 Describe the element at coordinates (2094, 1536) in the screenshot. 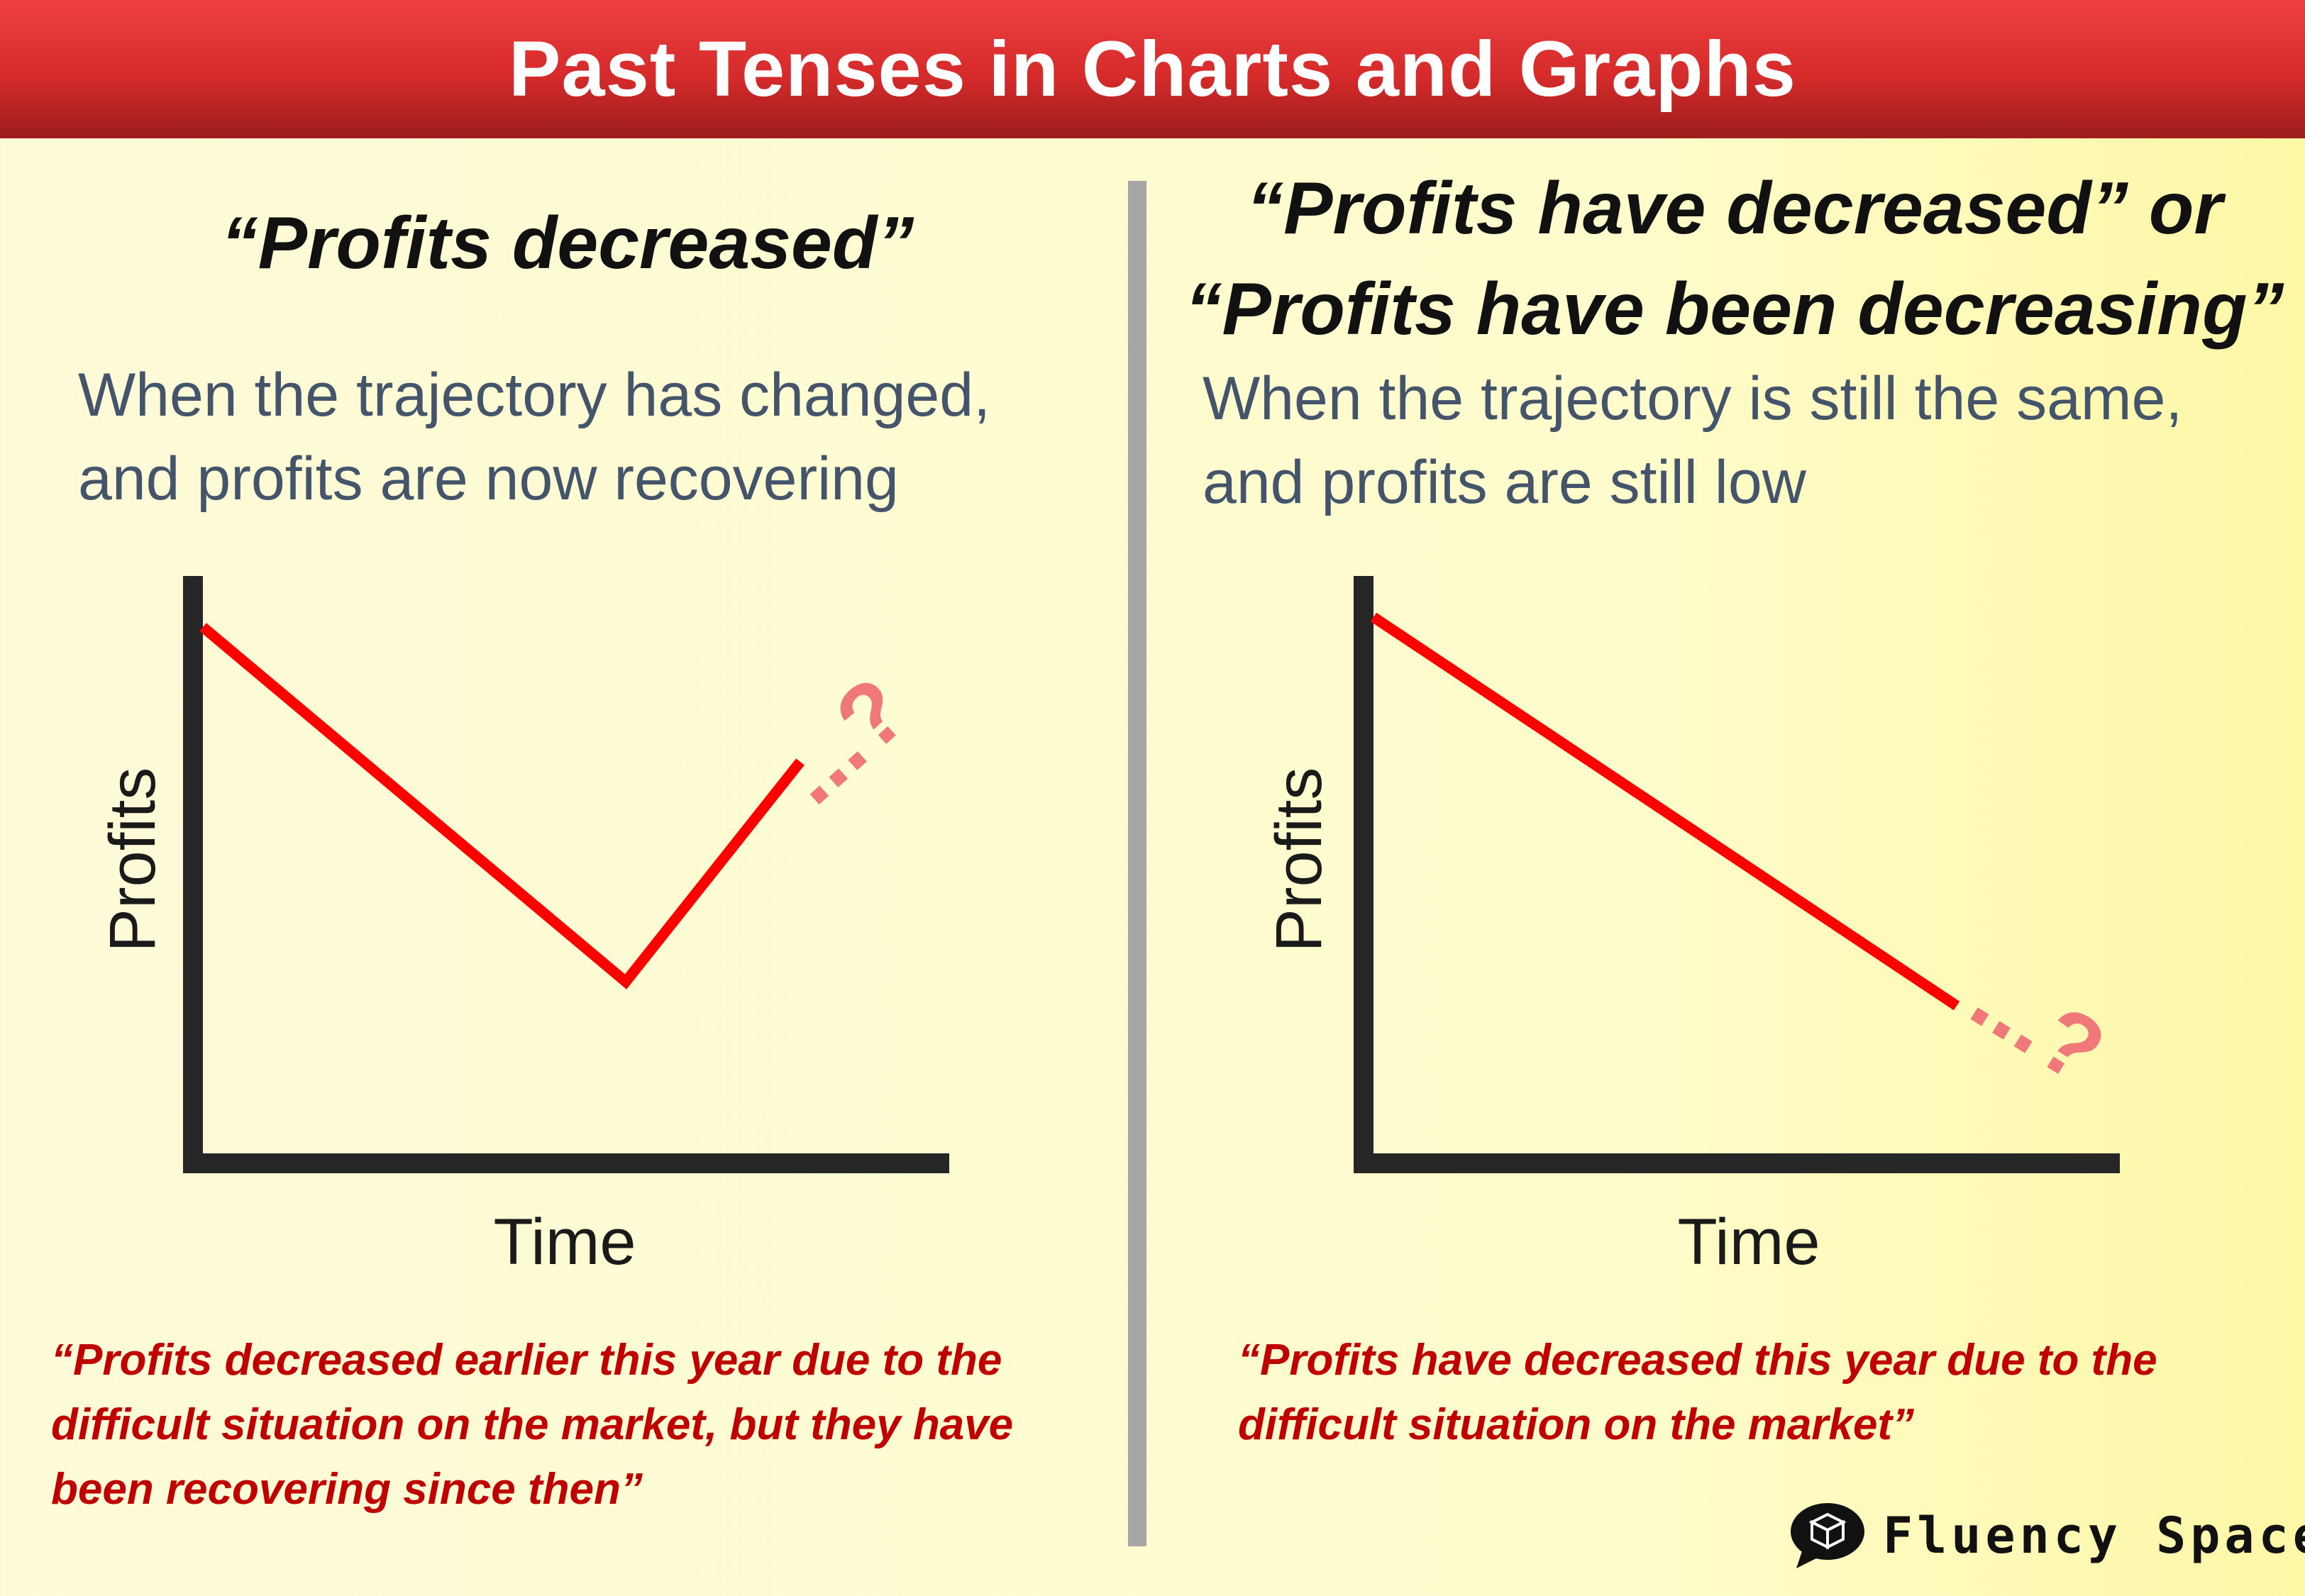

I see `brand-name: Fluency Space` at that location.